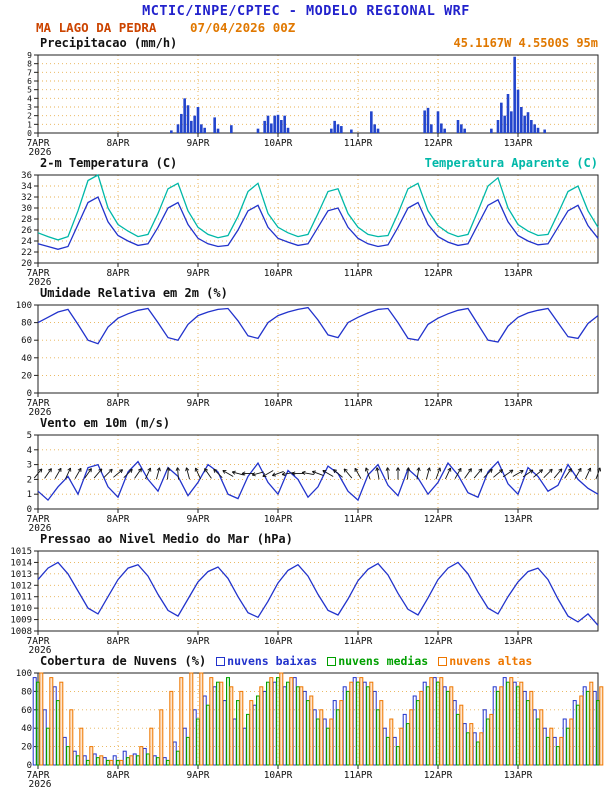 Image resolution: width=612 pixels, height=792 pixels. Describe the element at coordinates (29, 55) in the screenshot. I see `svg-text: 9` at that location.